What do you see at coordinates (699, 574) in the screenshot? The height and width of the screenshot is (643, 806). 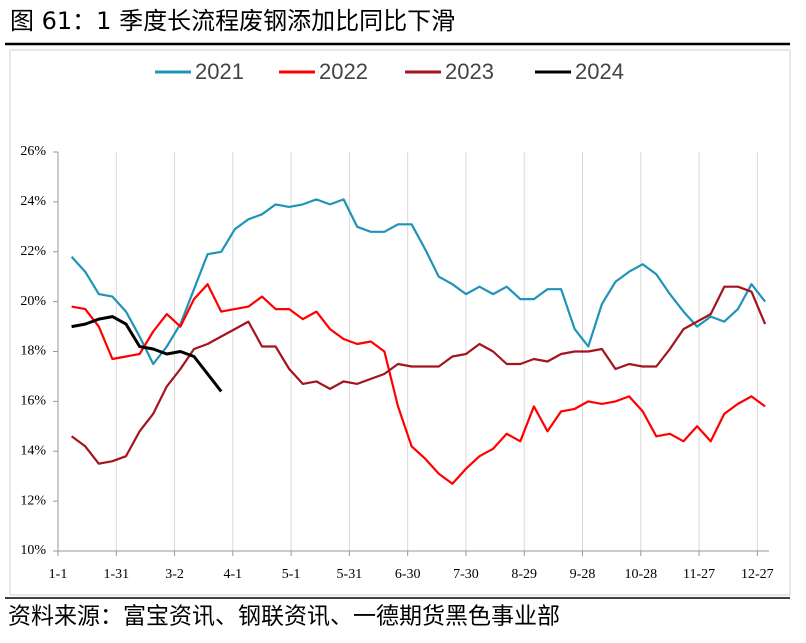 I see `x-tick-label: 11-27` at bounding box center [699, 574].